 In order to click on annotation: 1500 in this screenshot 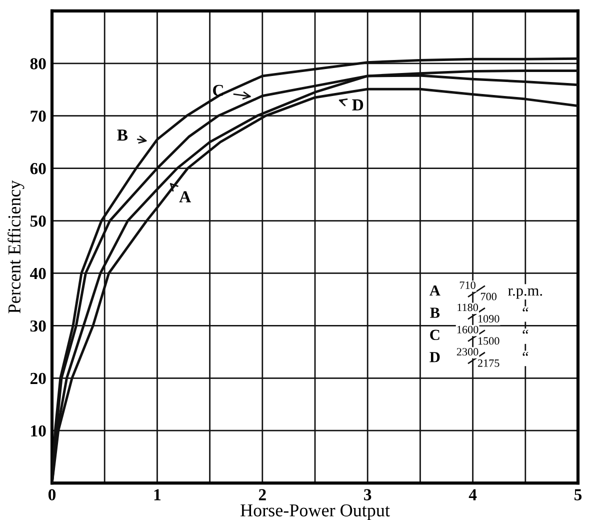, I will do `click(489, 341)`.